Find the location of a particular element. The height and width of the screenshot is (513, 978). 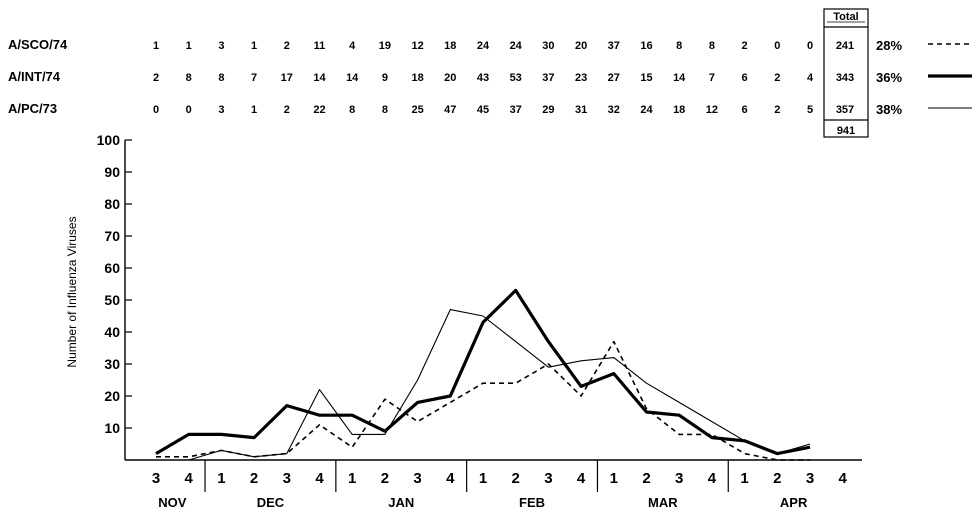

table-cell: 19 is located at coordinates (385, 46).